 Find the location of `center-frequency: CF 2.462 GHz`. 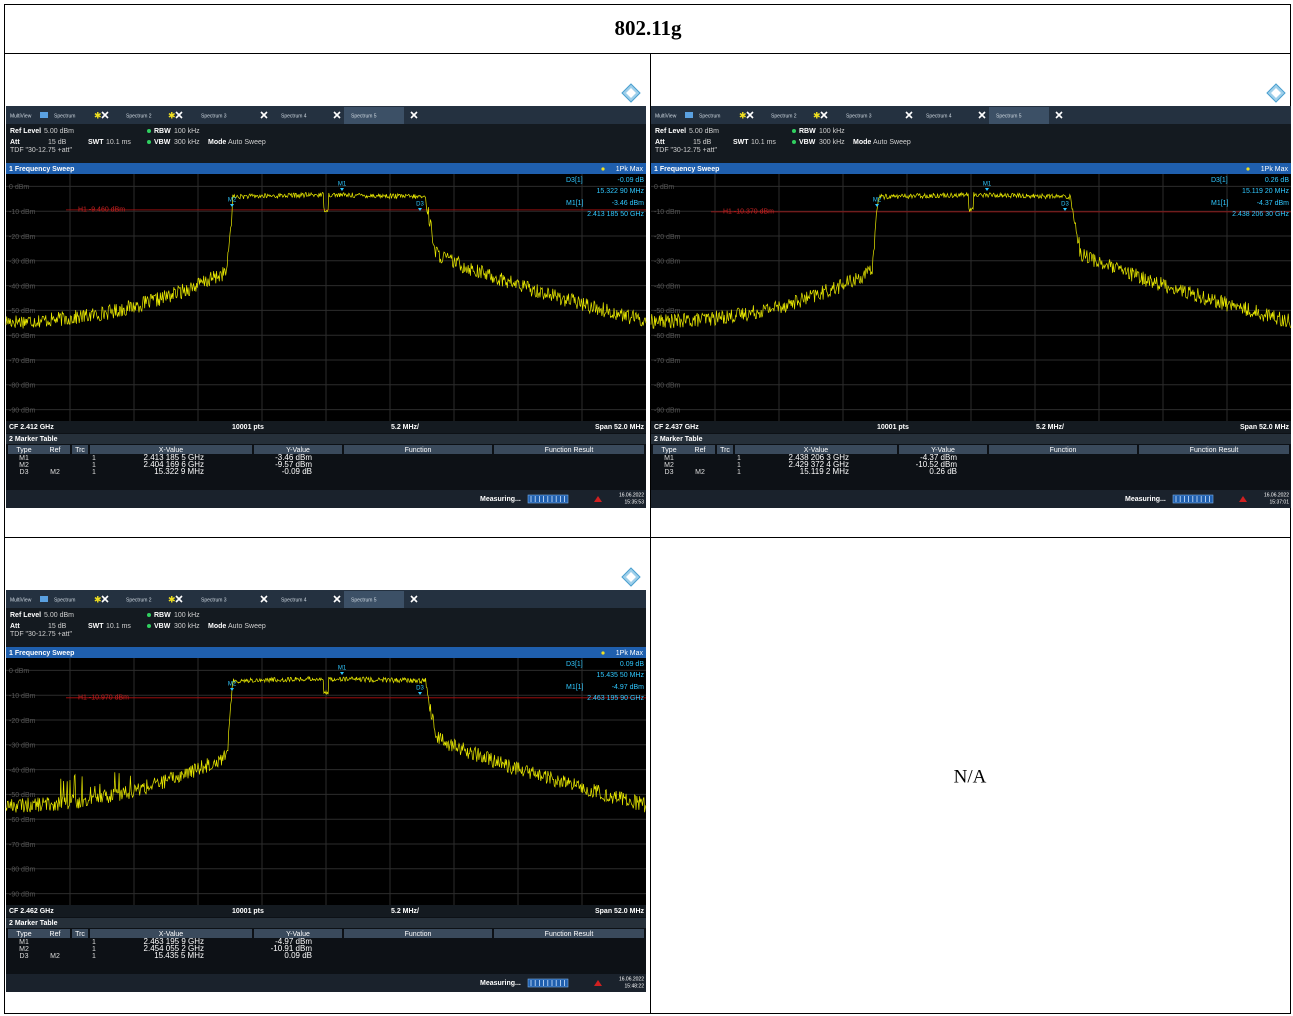

center-frequency: CF 2.462 GHz is located at coordinates (31, 911).